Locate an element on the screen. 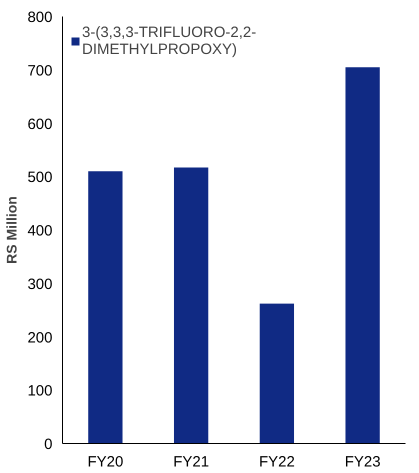 The image size is (419, 473). y-tick-label: 200 is located at coordinates (40, 337).